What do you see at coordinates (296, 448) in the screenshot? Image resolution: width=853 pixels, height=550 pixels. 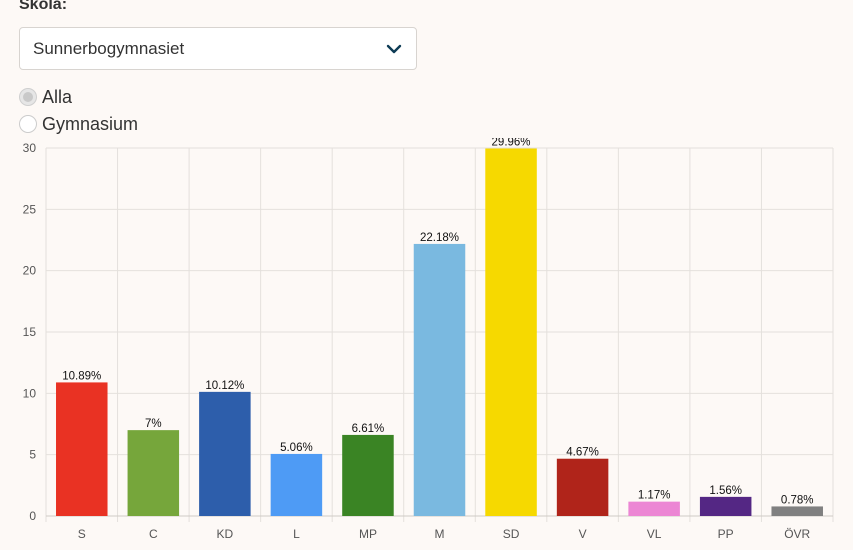 I see `data-label: 5.06%` at bounding box center [296, 448].